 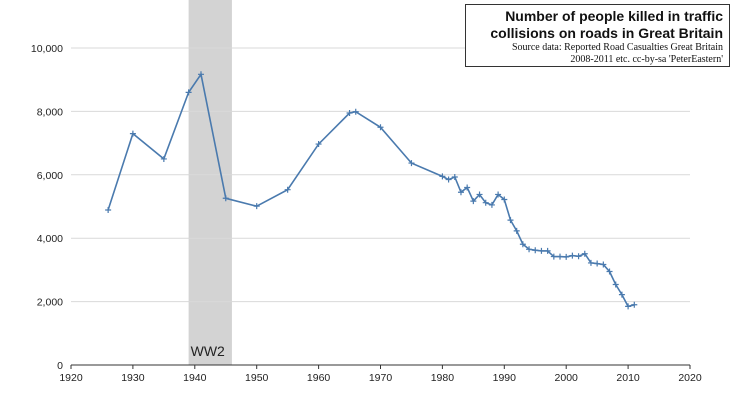 I want to click on x-tick-label: 1940, so click(x=195, y=378).